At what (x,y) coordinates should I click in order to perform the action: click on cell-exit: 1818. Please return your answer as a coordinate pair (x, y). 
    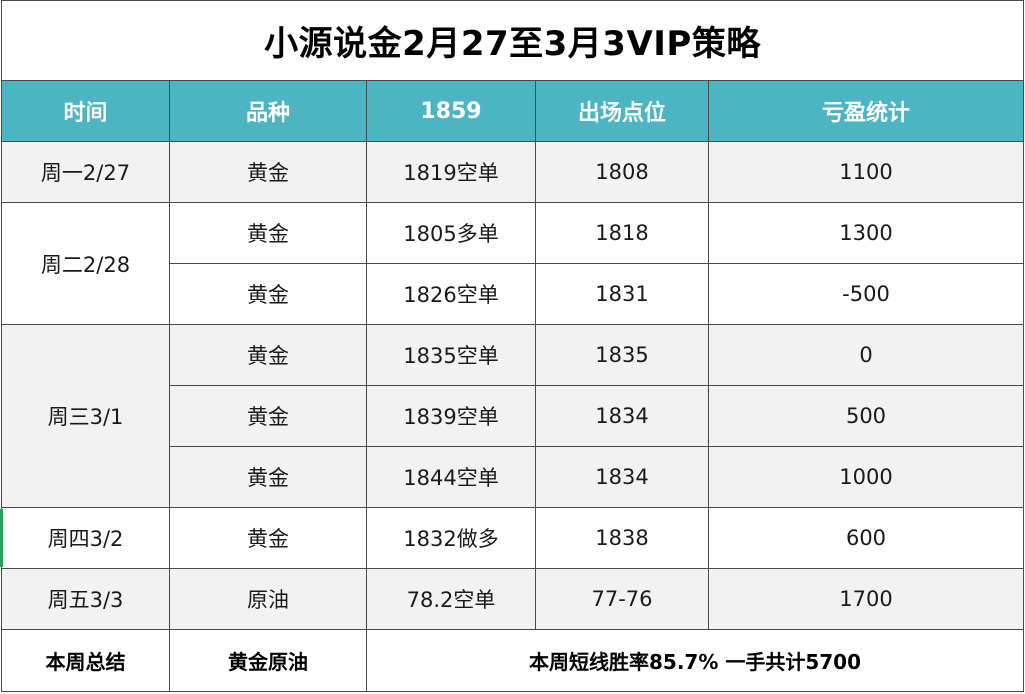
    Looking at the image, I should click on (622, 233).